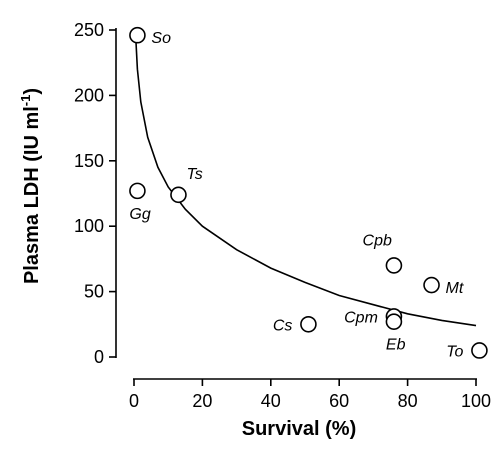 The height and width of the screenshot is (449, 498). Describe the element at coordinates (299, 429) in the screenshot. I see `x-axis-title: Survival (%)` at that location.